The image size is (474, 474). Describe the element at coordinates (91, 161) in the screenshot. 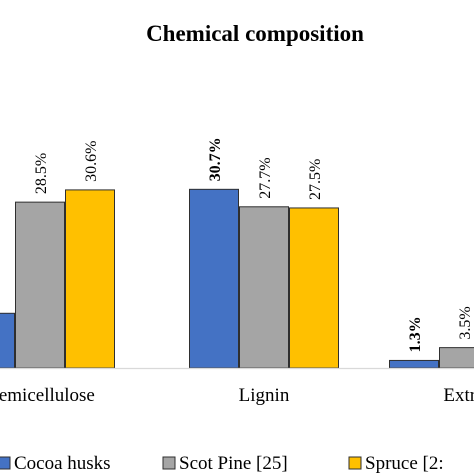

I see `data-label-2-0: 30.6%` at that location.